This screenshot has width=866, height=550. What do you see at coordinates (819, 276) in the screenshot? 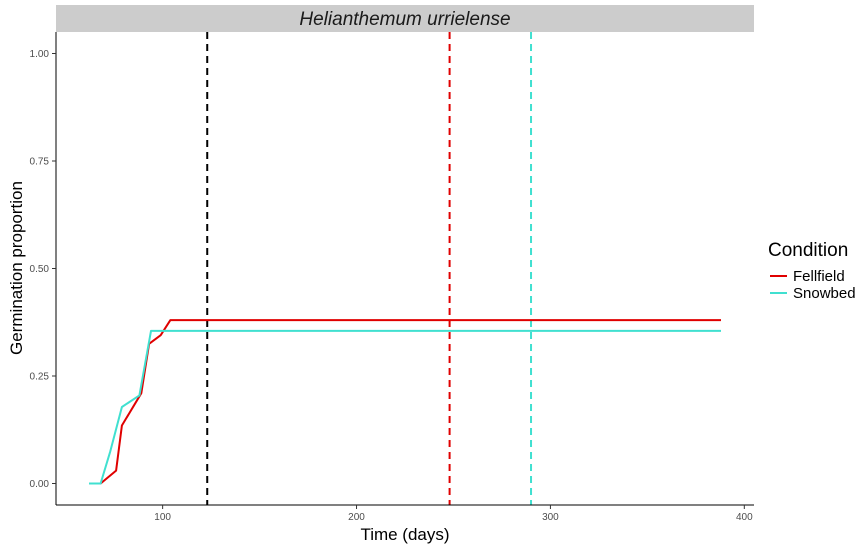
I see `legend-label-fellfield: Fellfield` at bounding box center [819, 276].